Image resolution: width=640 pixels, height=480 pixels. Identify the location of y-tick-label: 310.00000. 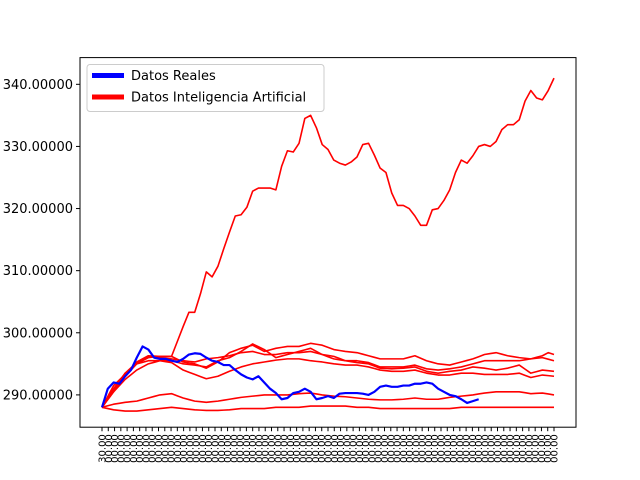
(38, 271).